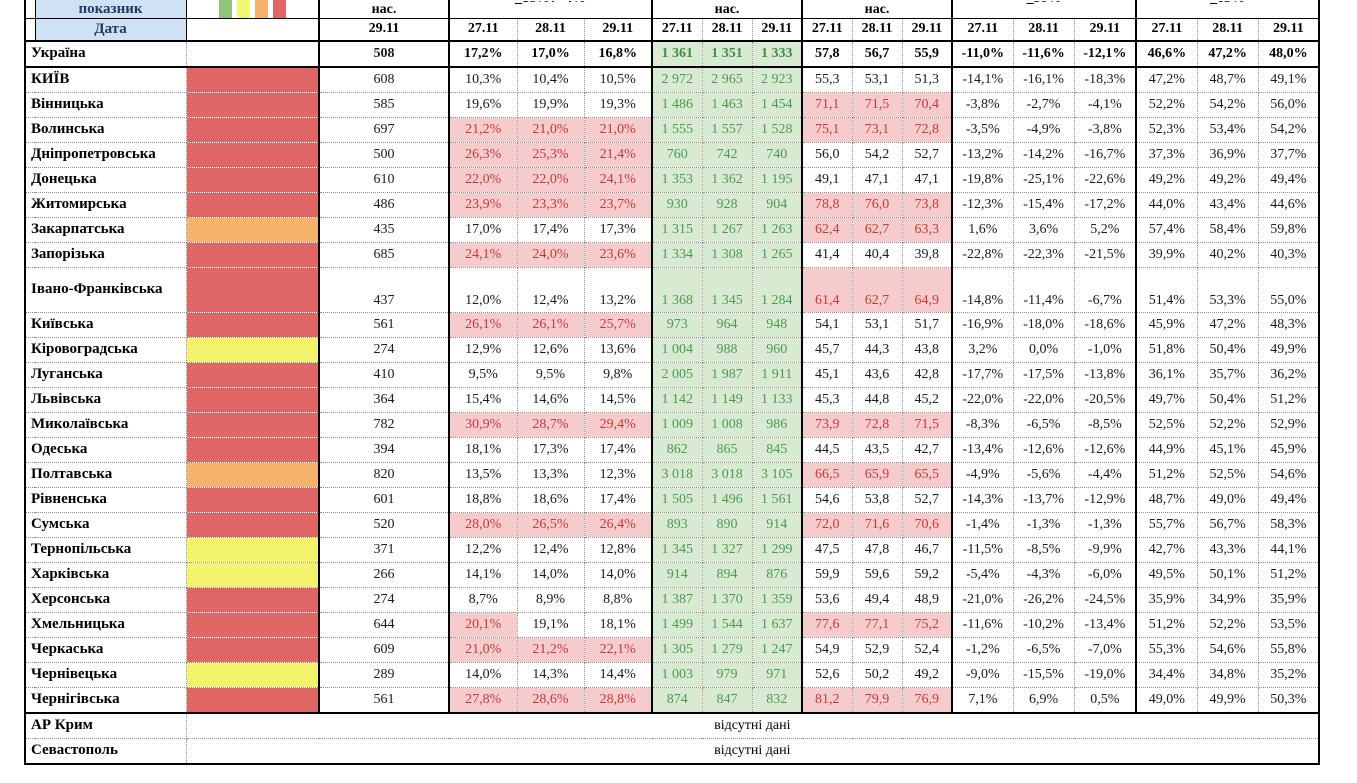  I want to click on population-rate-cell: 274, so click(384, 600).